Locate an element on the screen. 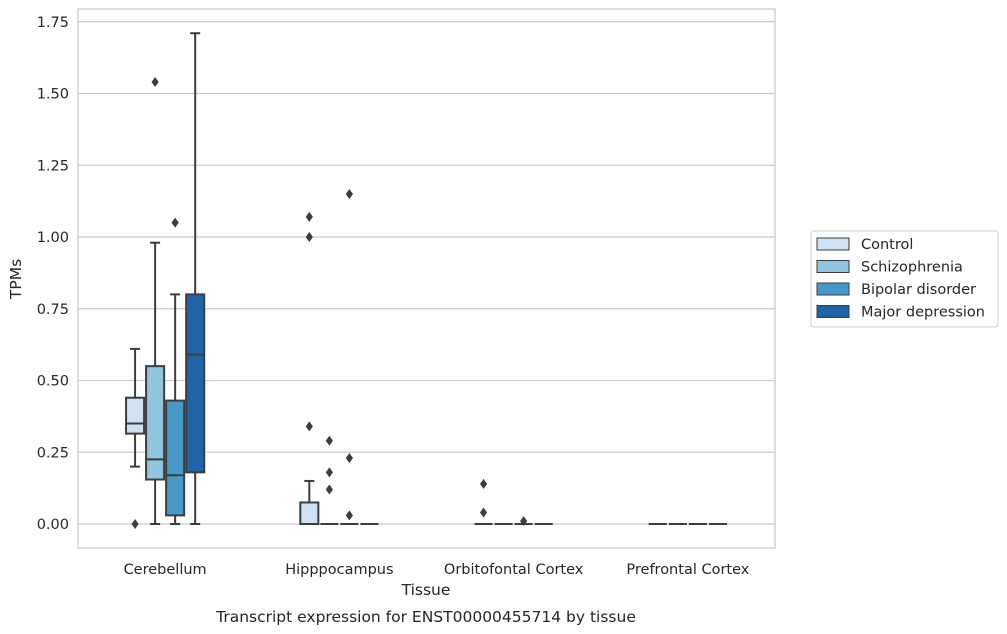 This screenshot has width=1007, height=634. box-control-hipppocampus is located at coordinates (309, 368).